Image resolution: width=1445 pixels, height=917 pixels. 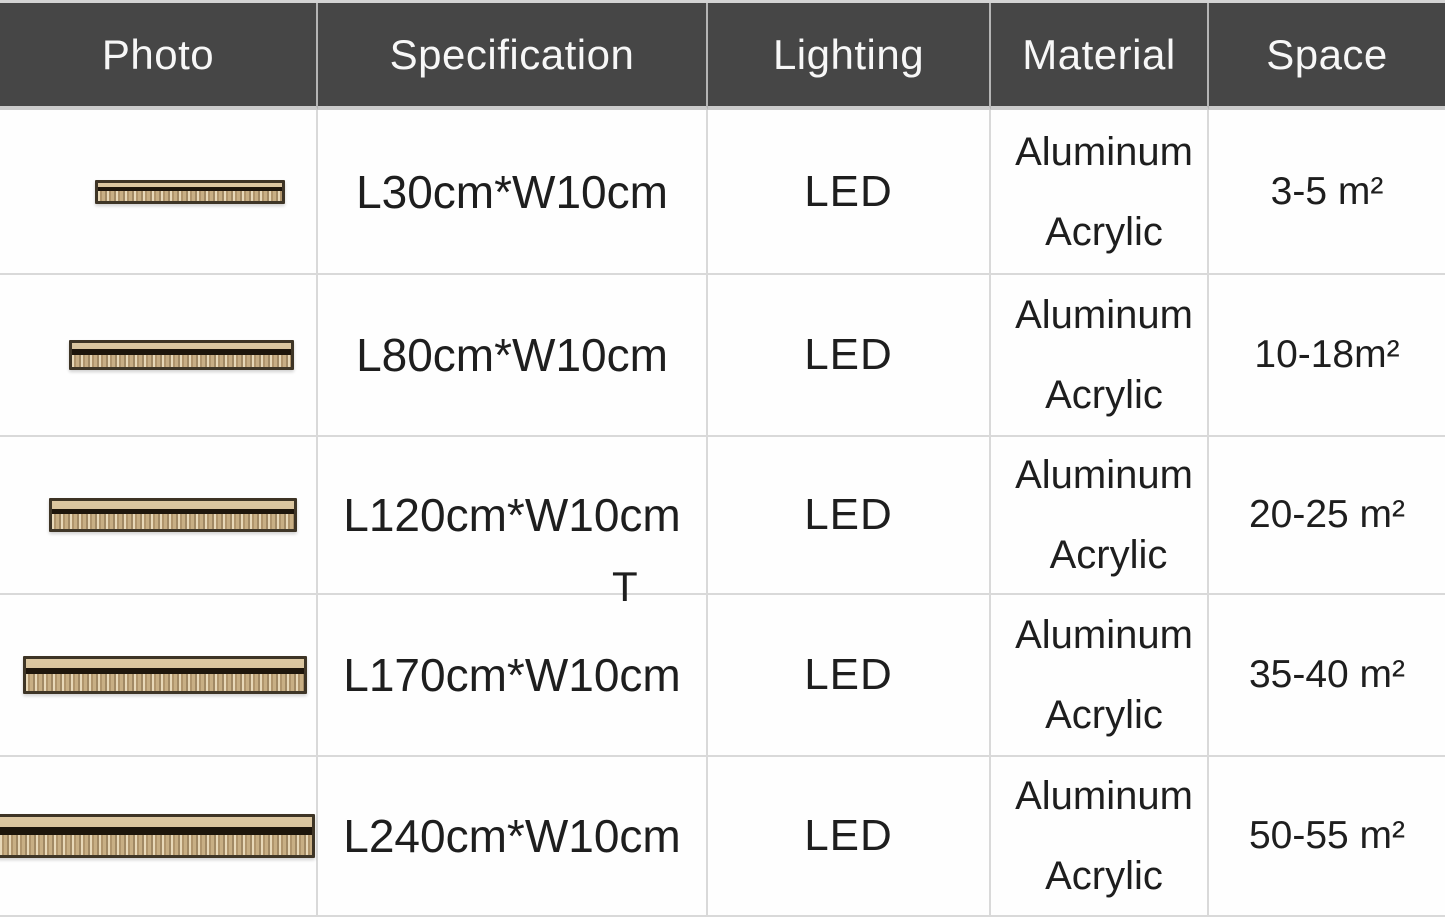 I want to click on specification-cell: L30cm*W10cm, so click(x=513, y=192).